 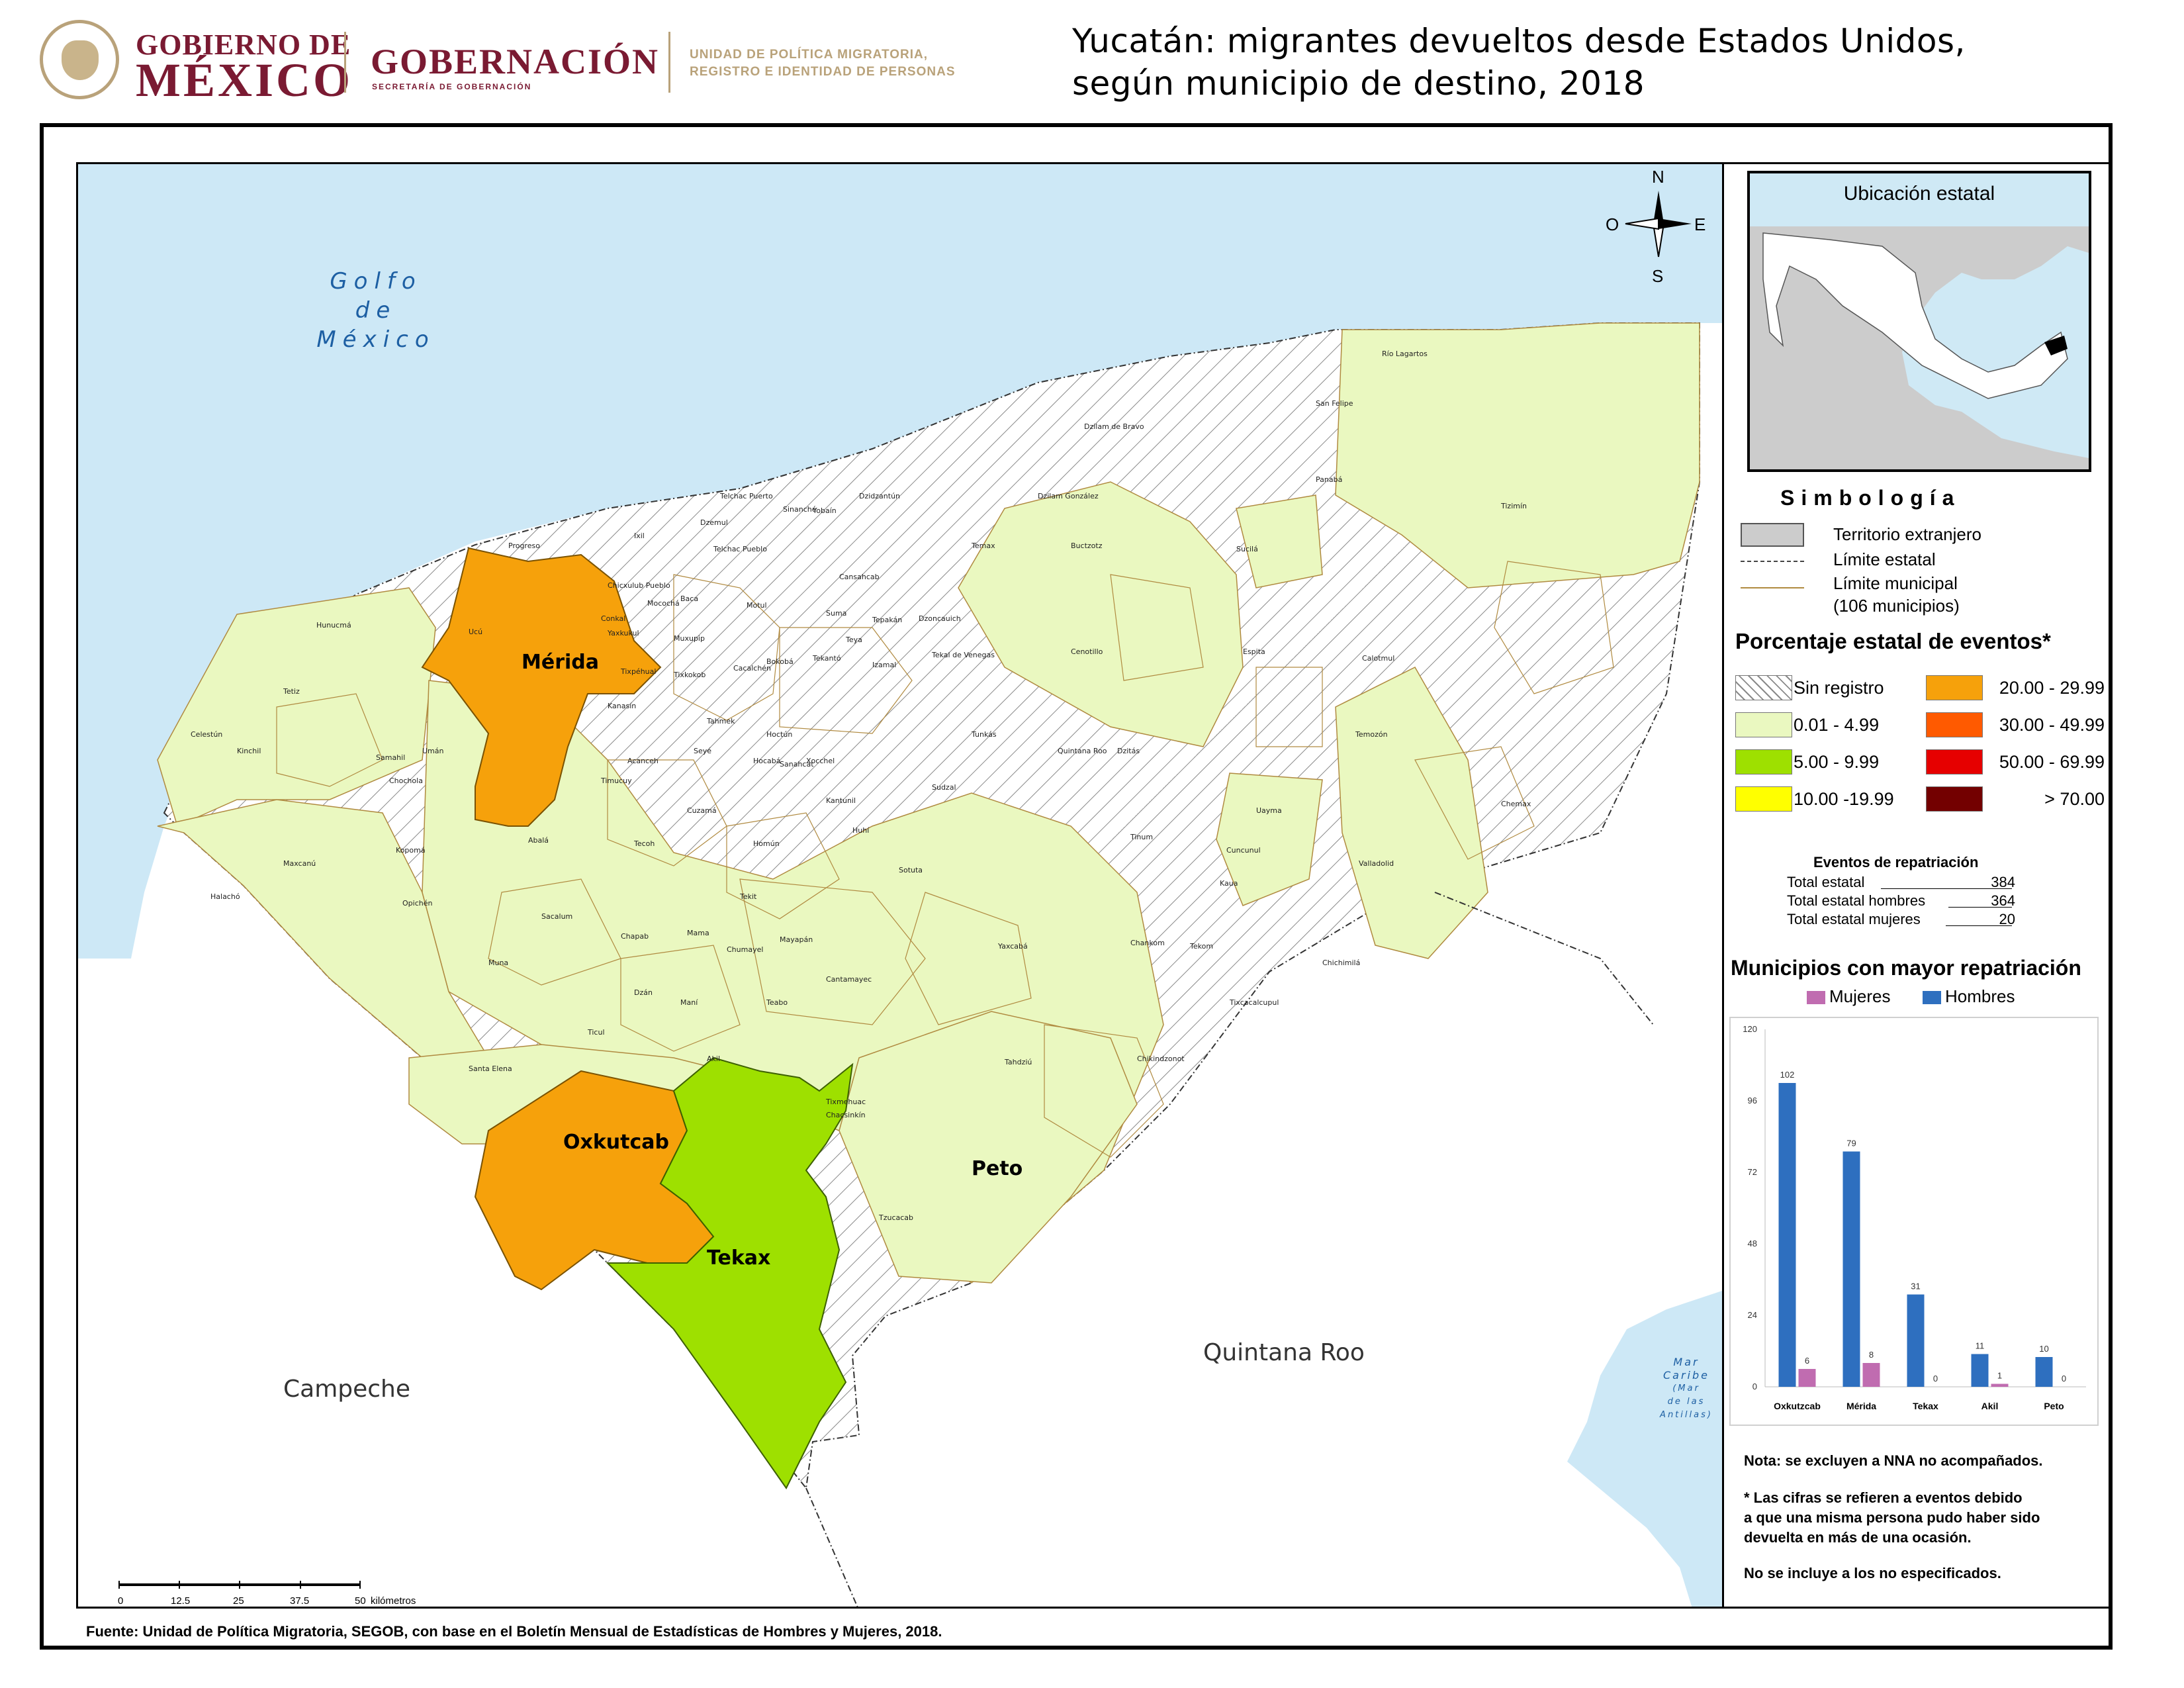 I want to click on mun-tizimin, so click(x=1517, y=455).